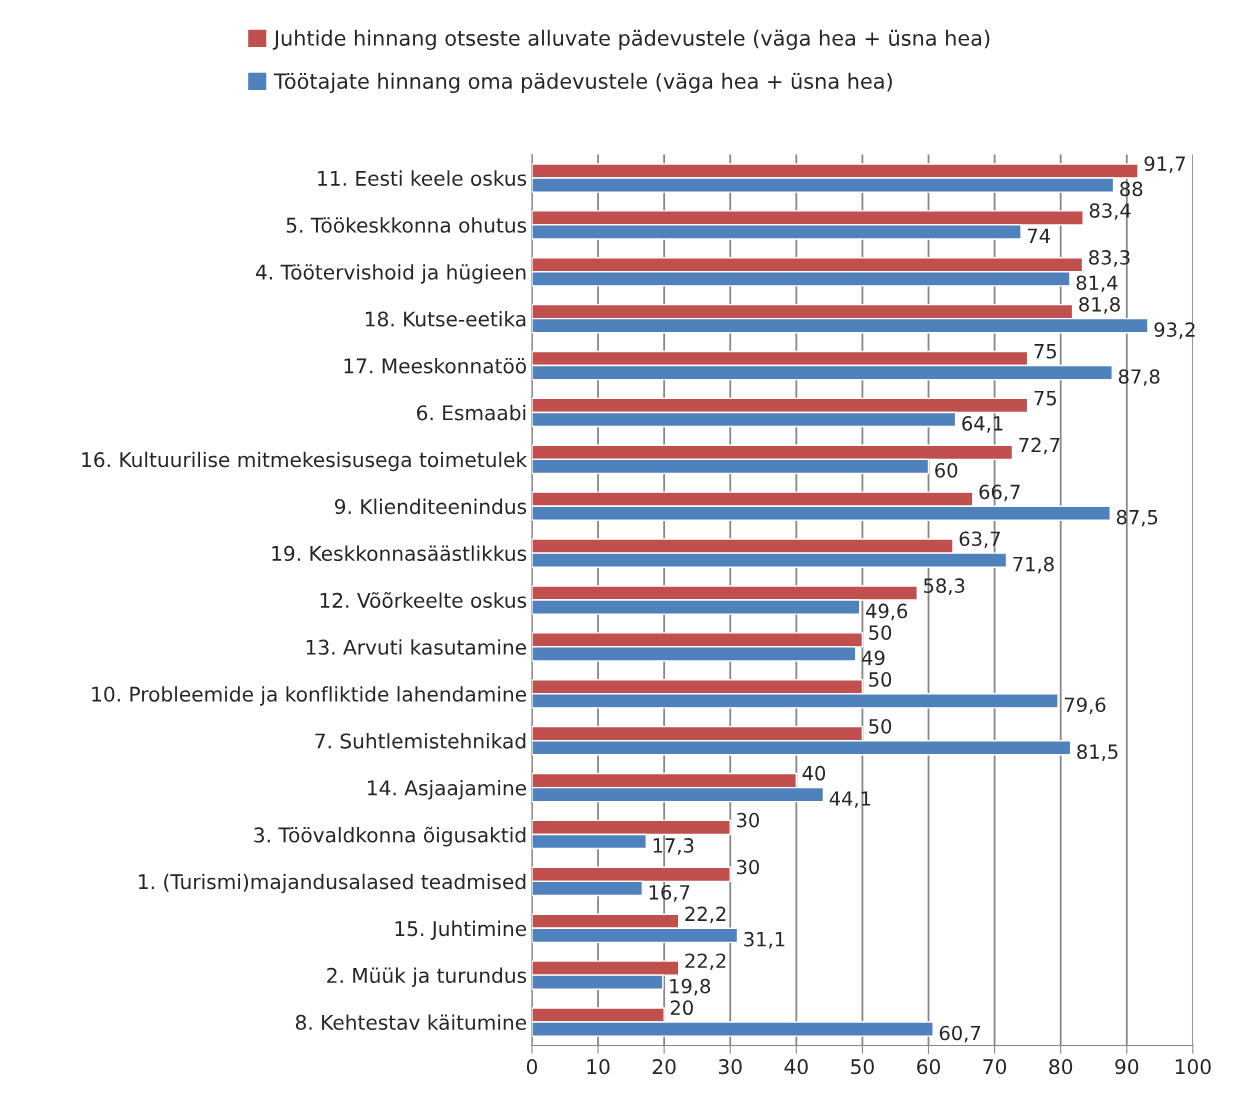 This screenshot has height=1104, width=1240. I want to click on data-label: 20, so click(681, 1008).